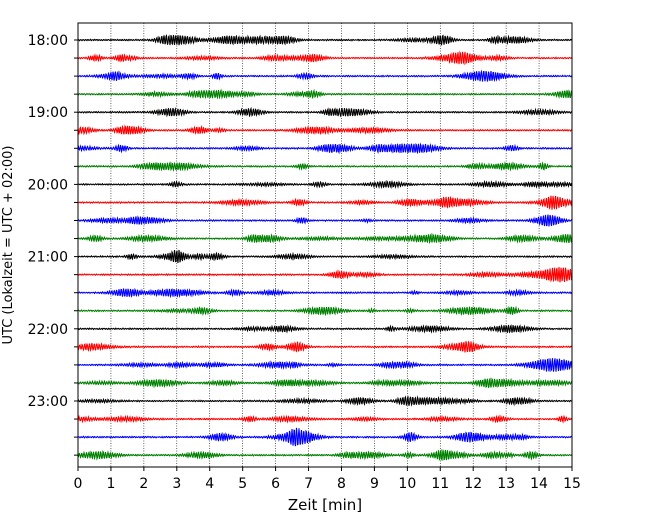  What do you see at coordinates (341, 484) in the screenshot?
I see `x-tick-label: 8` at bounding box center [341, 484].